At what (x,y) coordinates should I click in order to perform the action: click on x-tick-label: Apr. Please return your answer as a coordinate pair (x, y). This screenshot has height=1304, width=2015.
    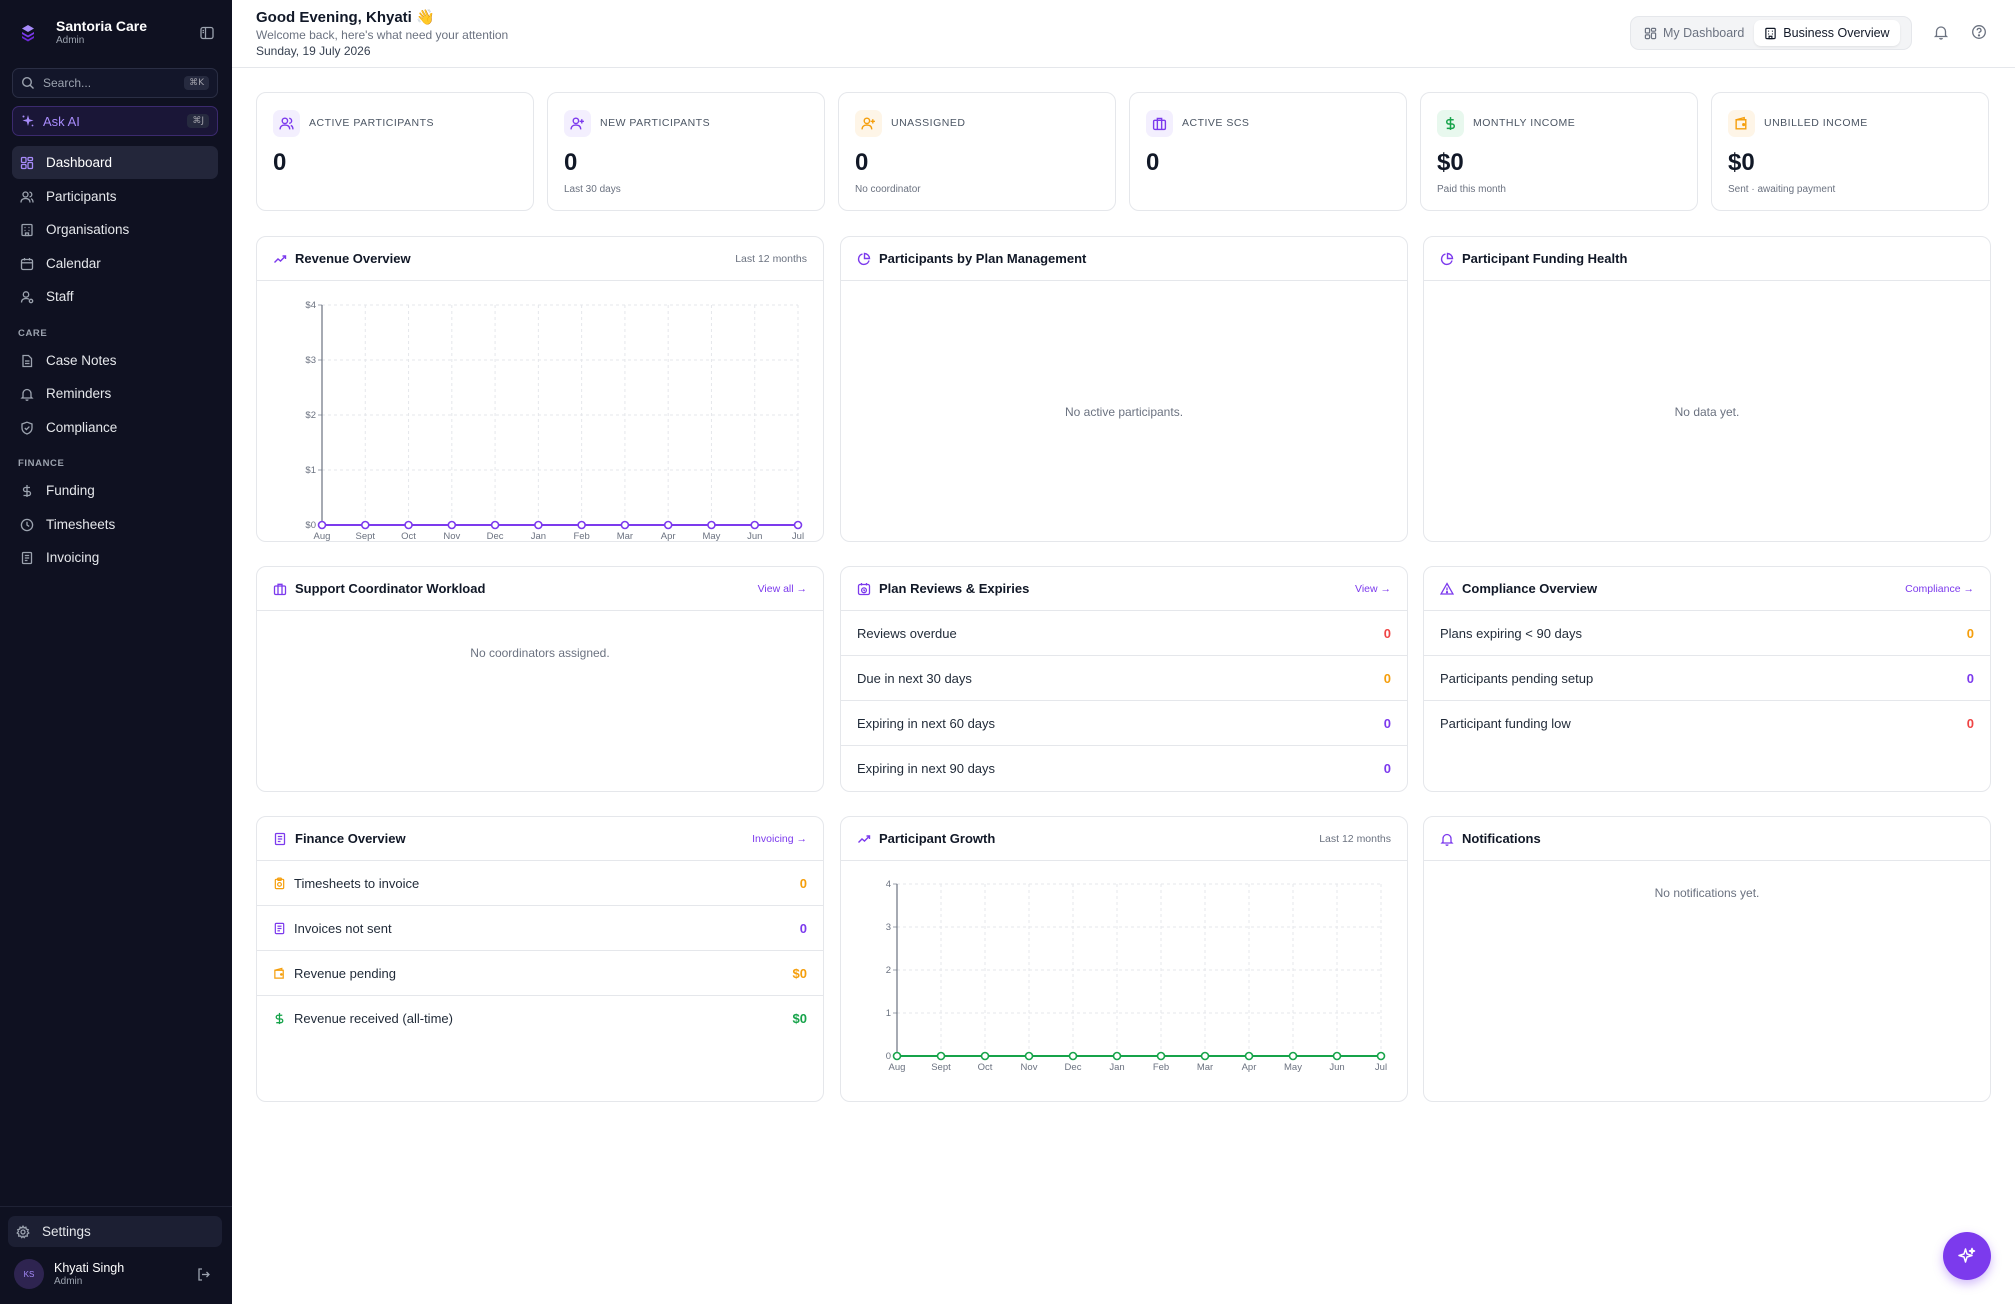
    Looking at the image, I should click on (668, 536).